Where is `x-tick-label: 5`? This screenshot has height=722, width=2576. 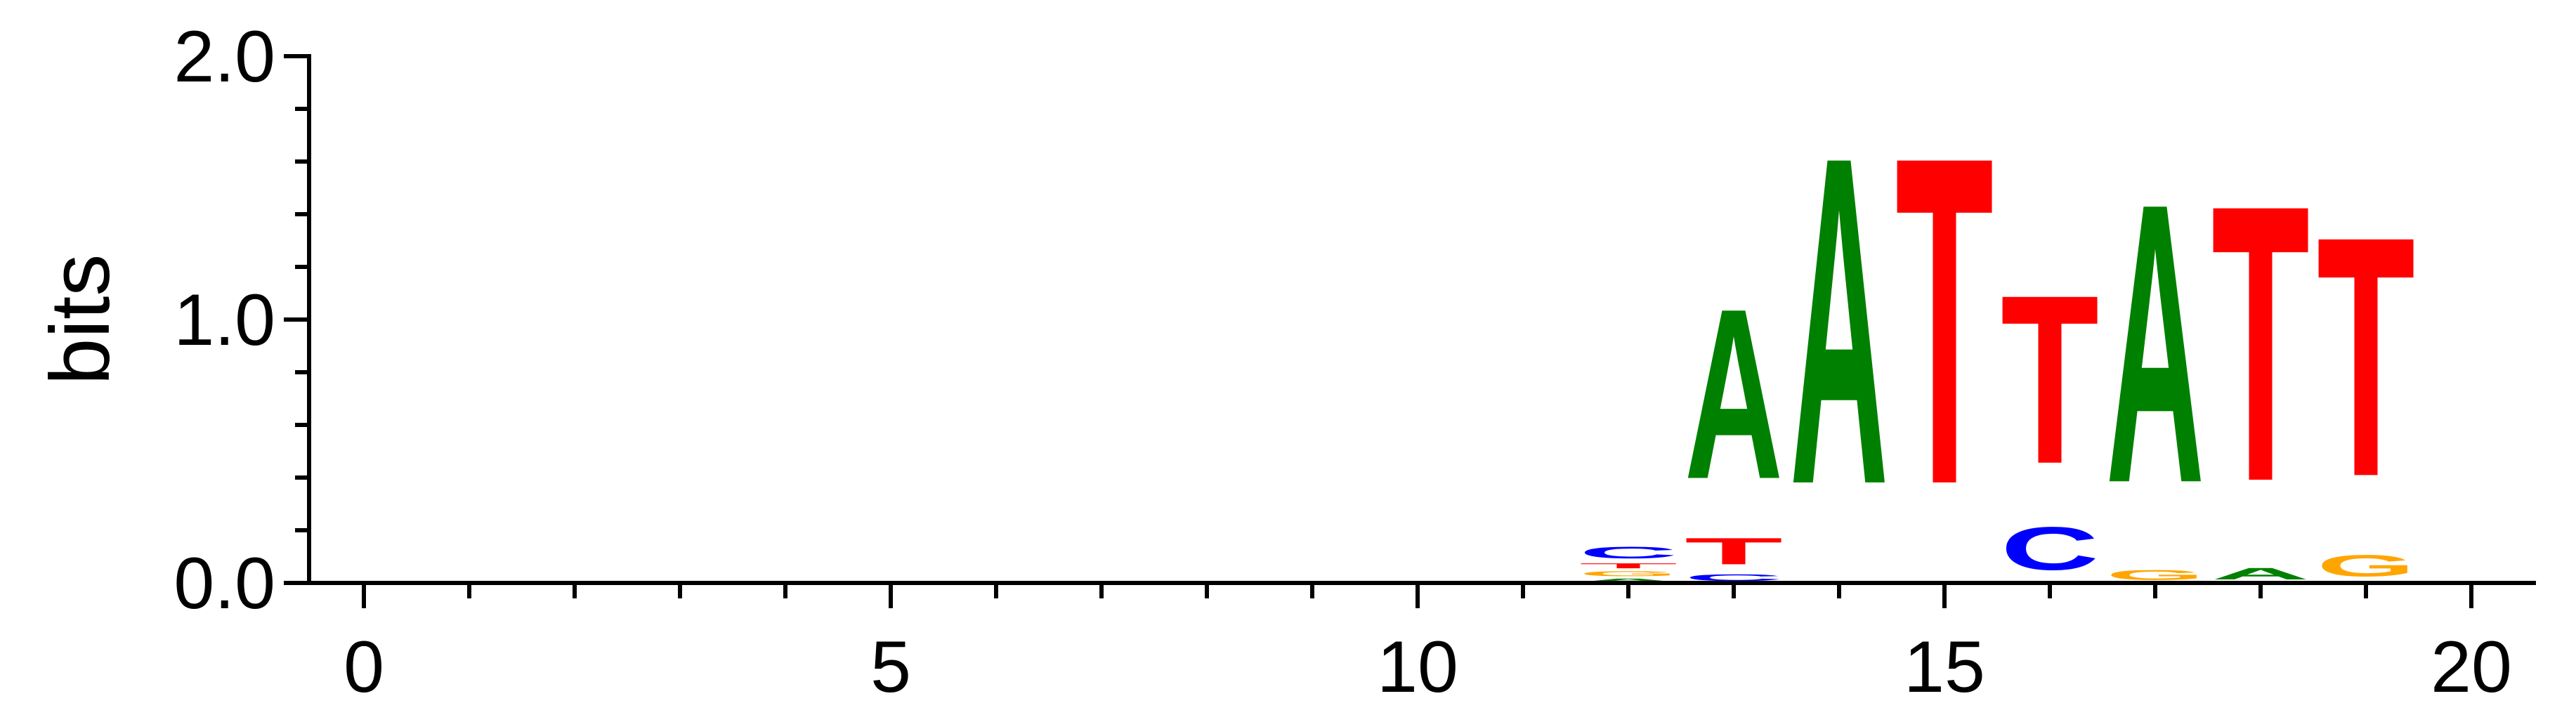 x-tick-label: 5 is located at coordinates (890, 667).